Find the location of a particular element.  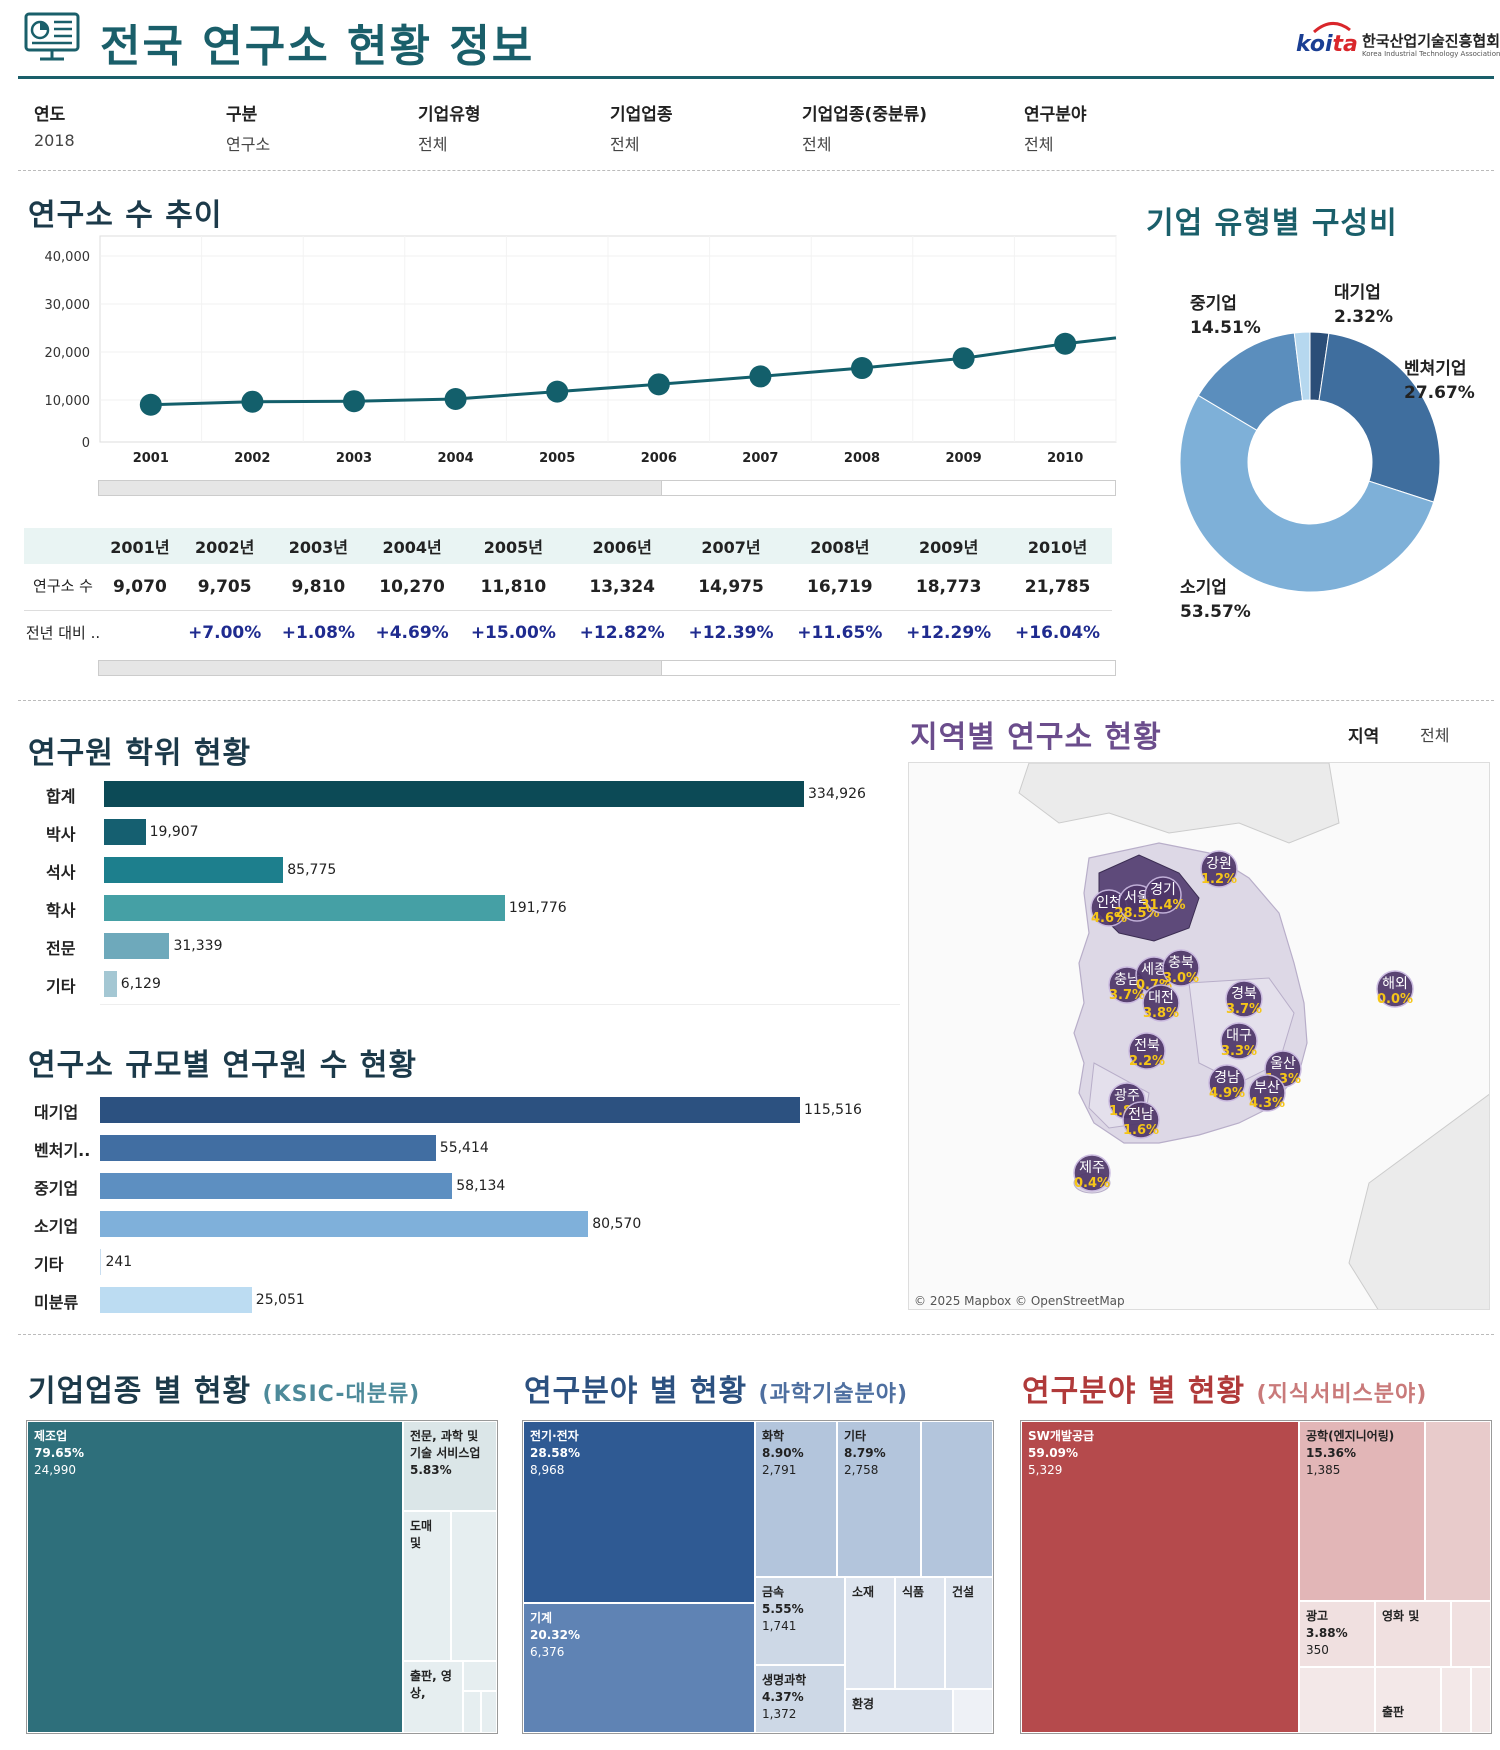

treemap-cell-machinery: 기계 20.32% 6,376 is located at coordinates (639, 1668).